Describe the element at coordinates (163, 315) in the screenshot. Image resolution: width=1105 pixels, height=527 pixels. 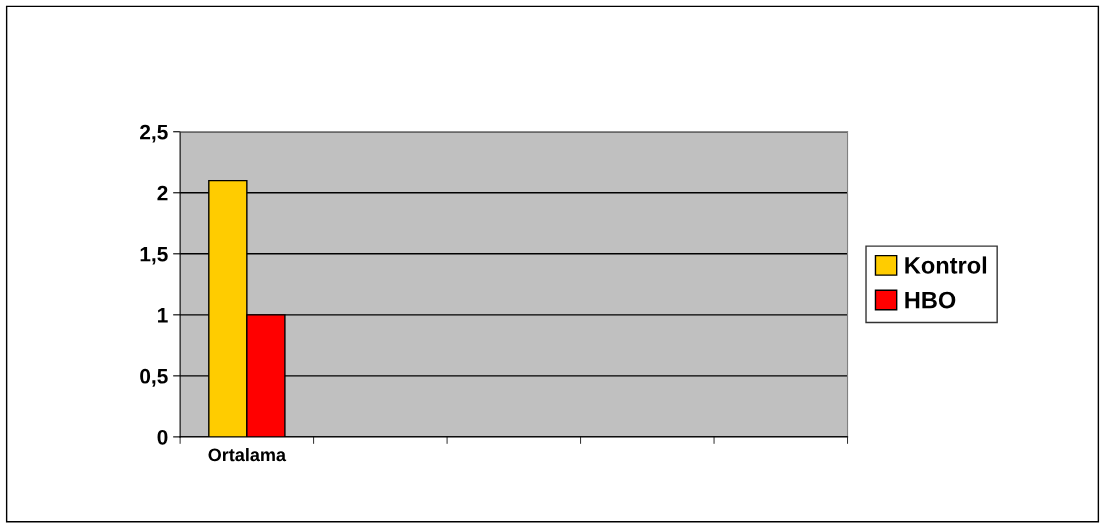
I see `y-tick-label: 1` at that location.